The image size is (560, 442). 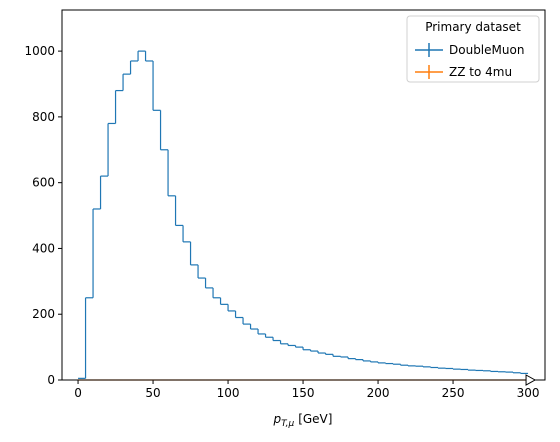 What do you see at coordinates (277, 419) in the screenshot?
I see `x-label-symbol: p` at bounding box center [277, 419].